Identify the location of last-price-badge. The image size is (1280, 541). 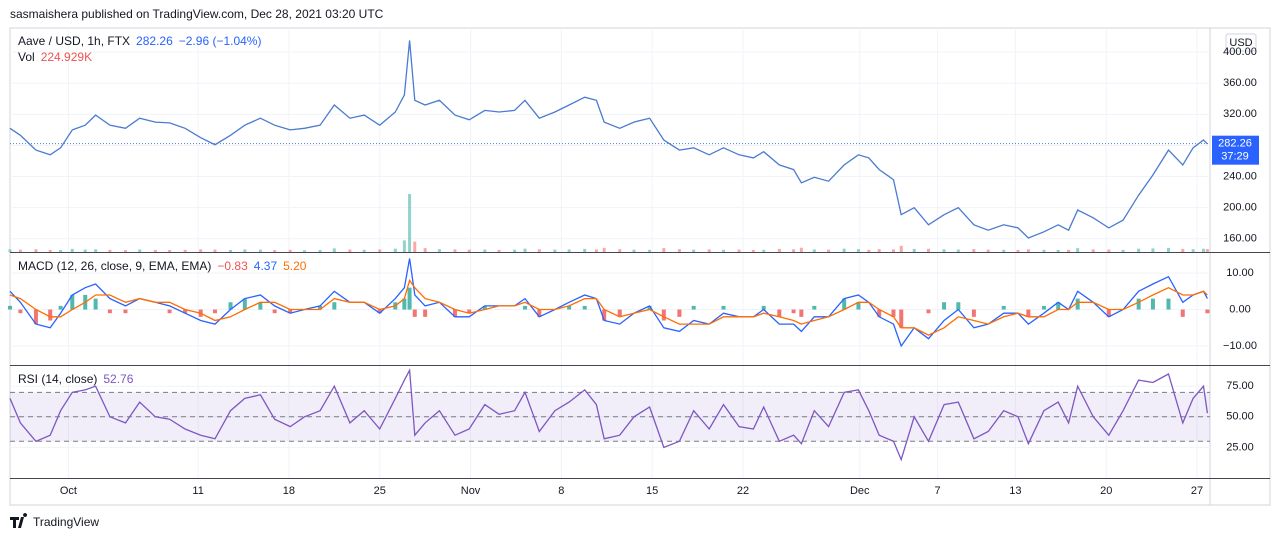
(1235, 150).